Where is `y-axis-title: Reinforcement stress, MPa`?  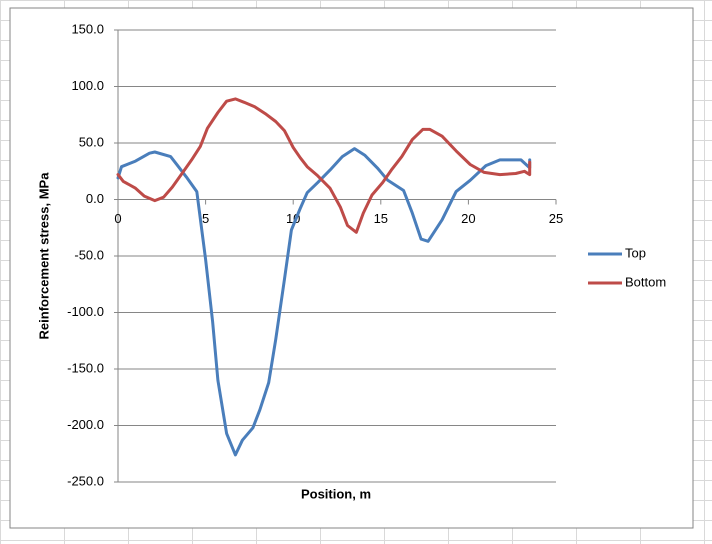 y-axis-title: Reinforcement stress, MPa is located at coordinates (43, 256).